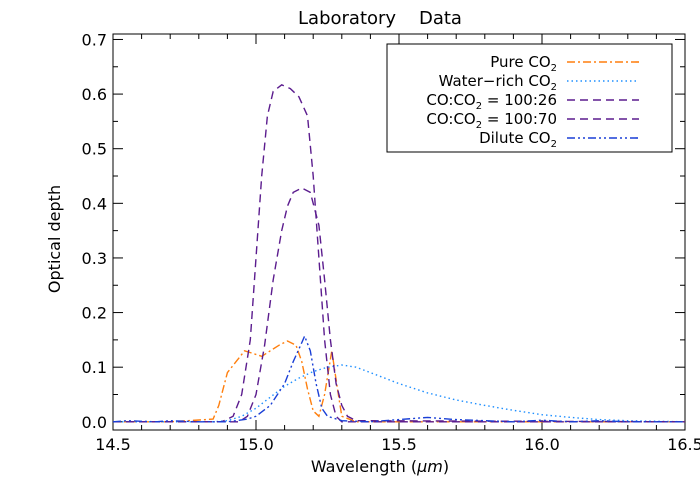  Describe the element at coordinates (94, 203) in the screenshot. I see `y-tick-label: 0.4` at that location.